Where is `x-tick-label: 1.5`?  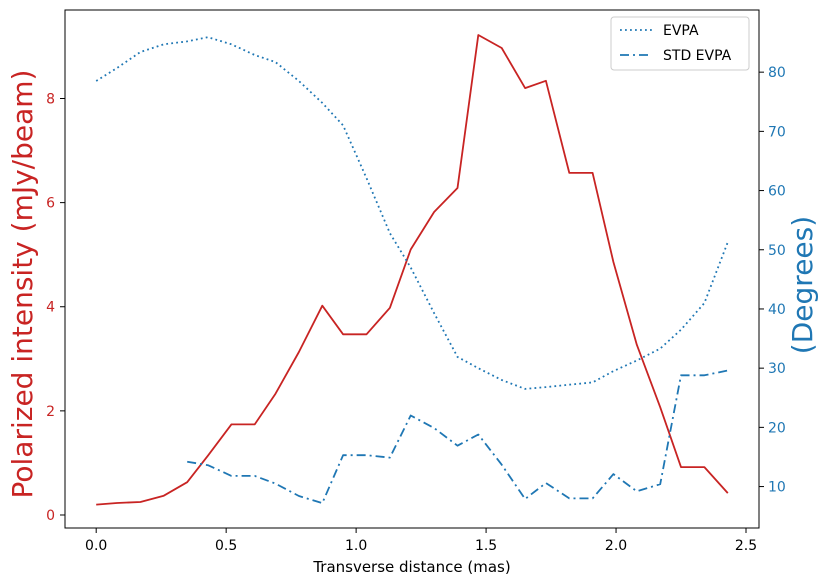
x-tick-label: 1.5 is located at coordinates (486, 546).